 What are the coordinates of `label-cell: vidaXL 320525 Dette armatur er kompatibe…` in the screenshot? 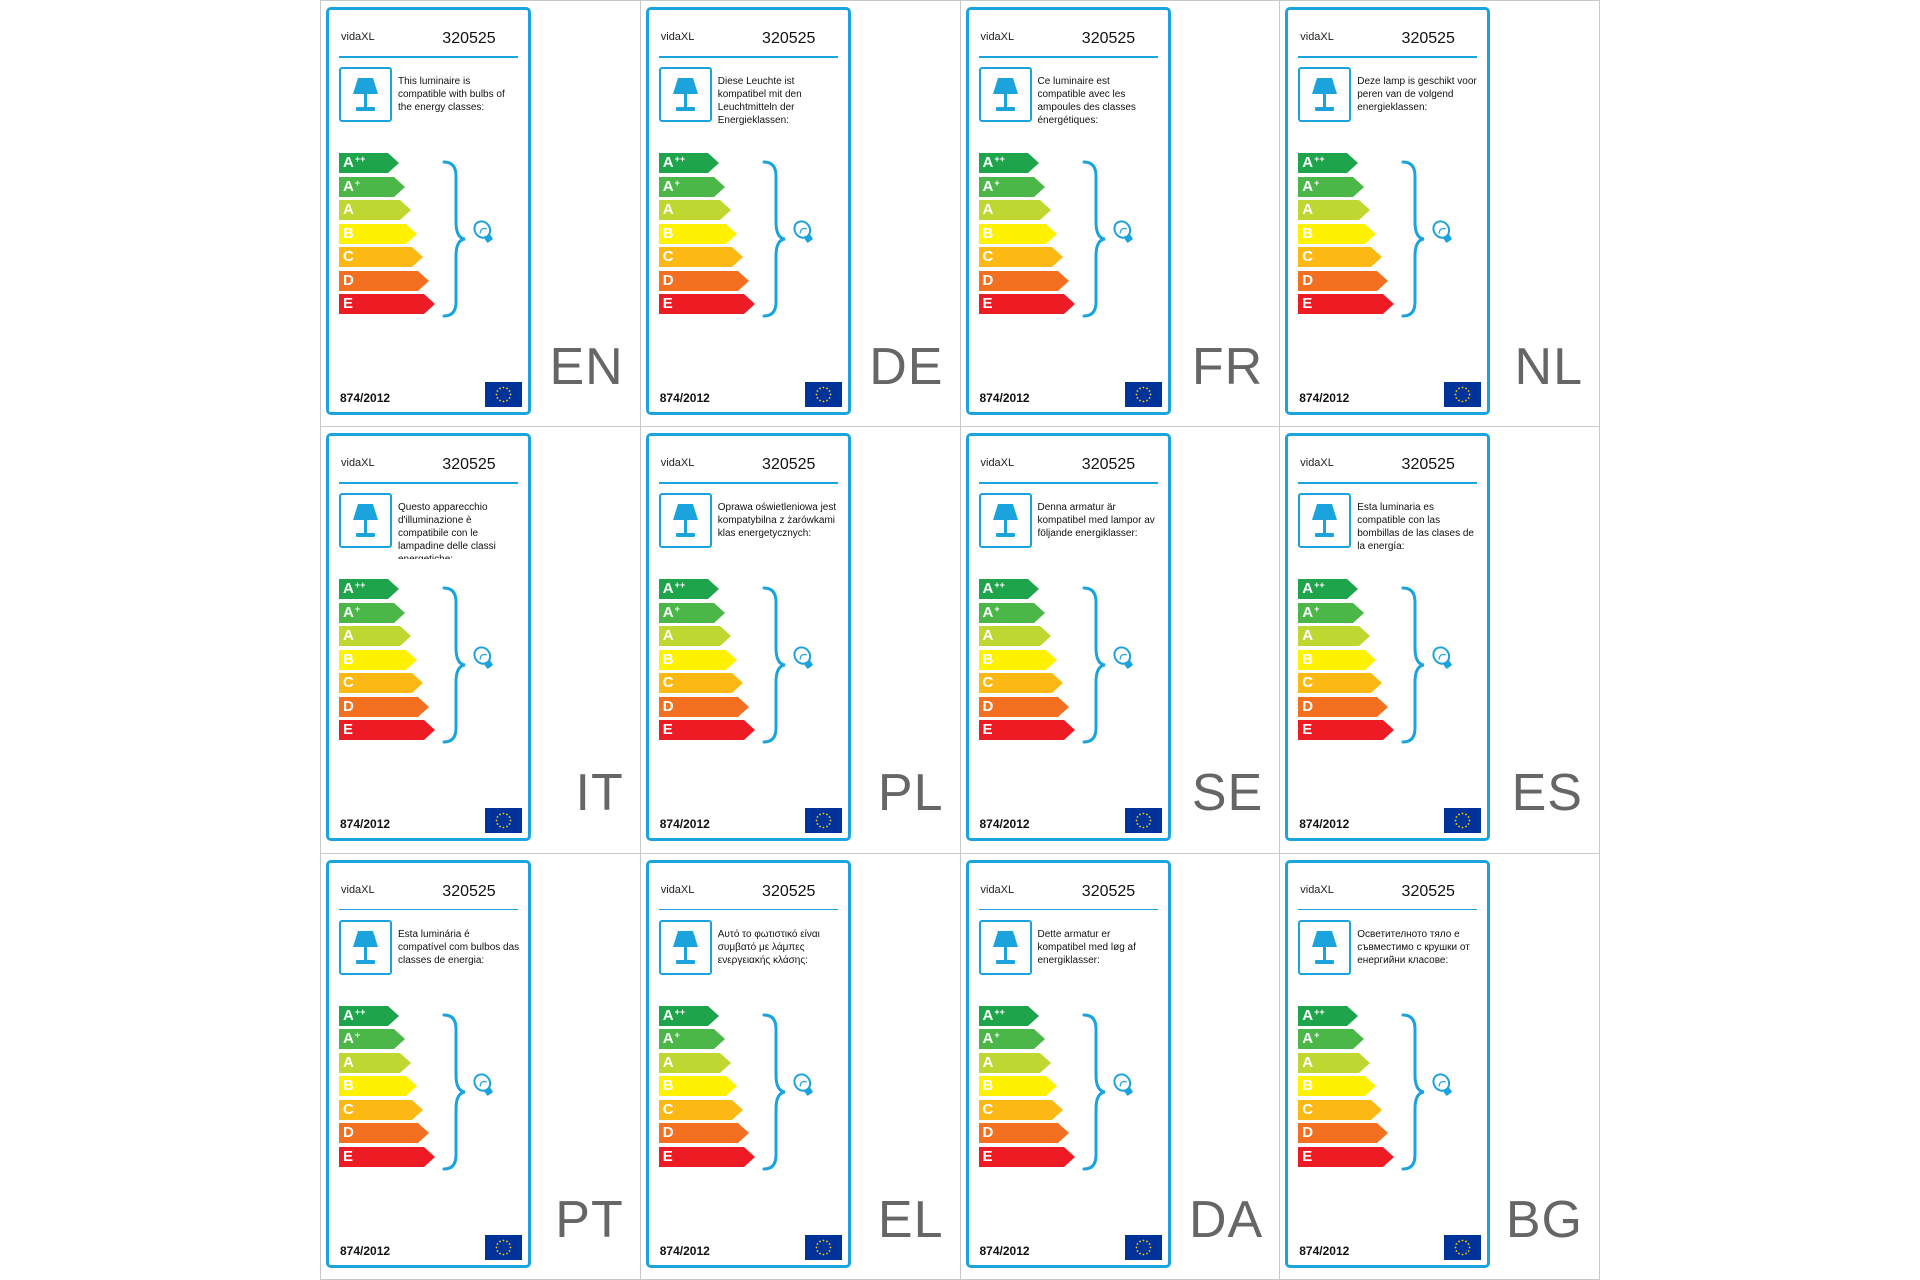 It's located at (1120, 1066).